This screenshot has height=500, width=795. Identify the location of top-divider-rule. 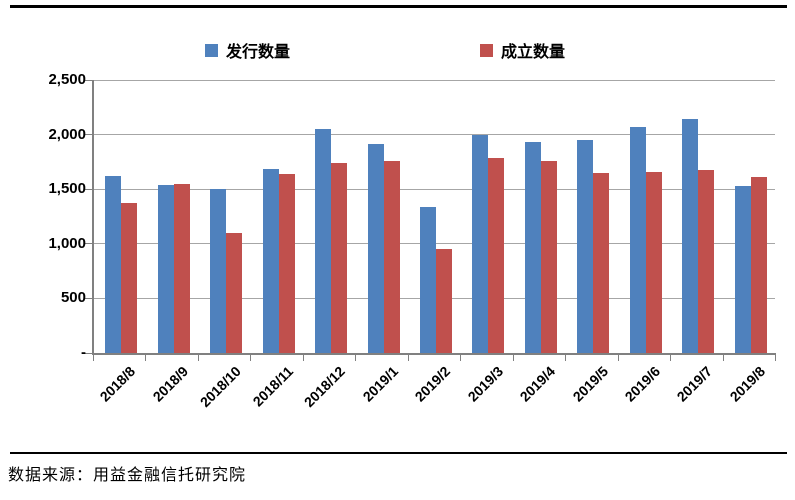
(398, 6).